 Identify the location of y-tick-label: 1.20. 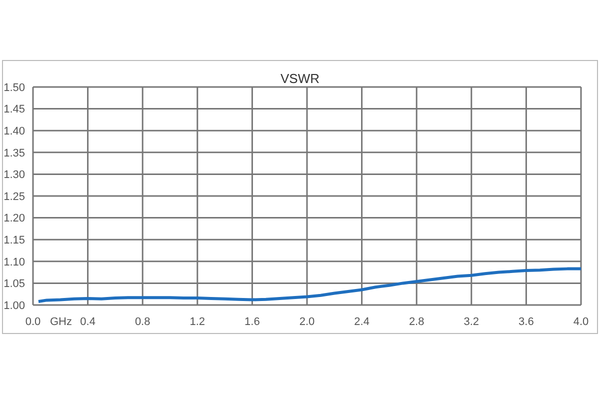
(14, 218).